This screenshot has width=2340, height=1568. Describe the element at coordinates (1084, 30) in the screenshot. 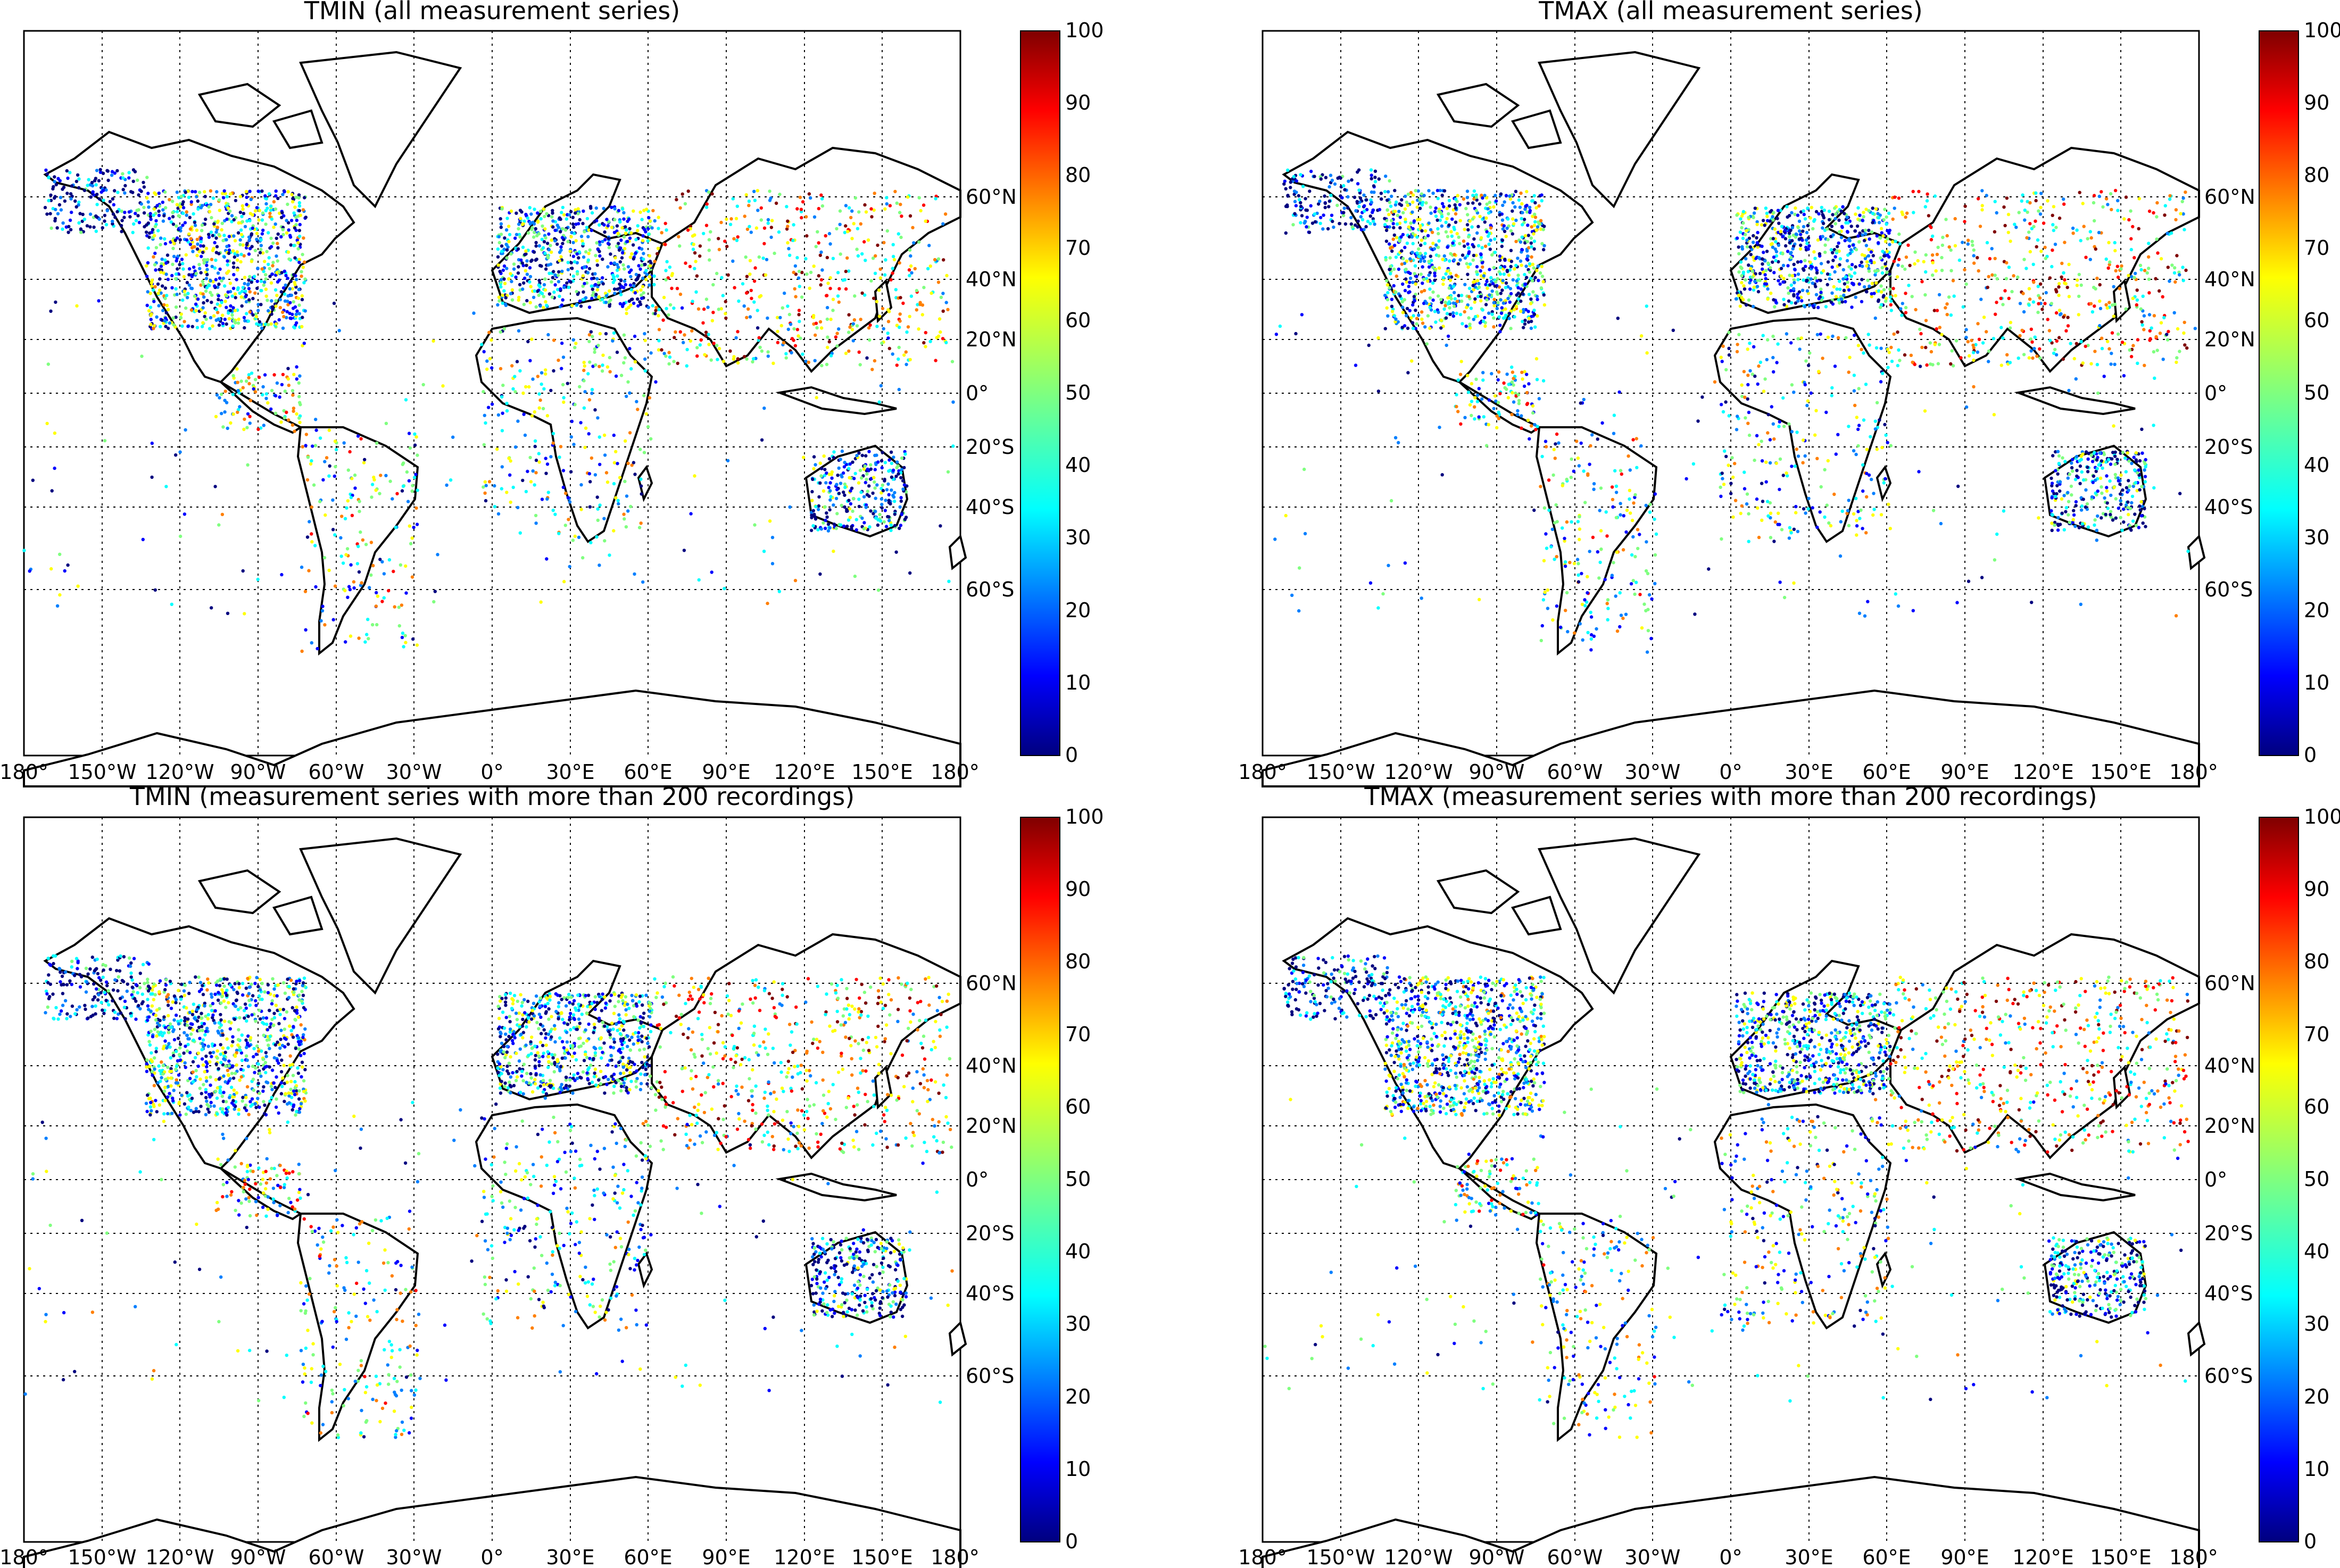

I see `colorbar-tick: 100` at that location.